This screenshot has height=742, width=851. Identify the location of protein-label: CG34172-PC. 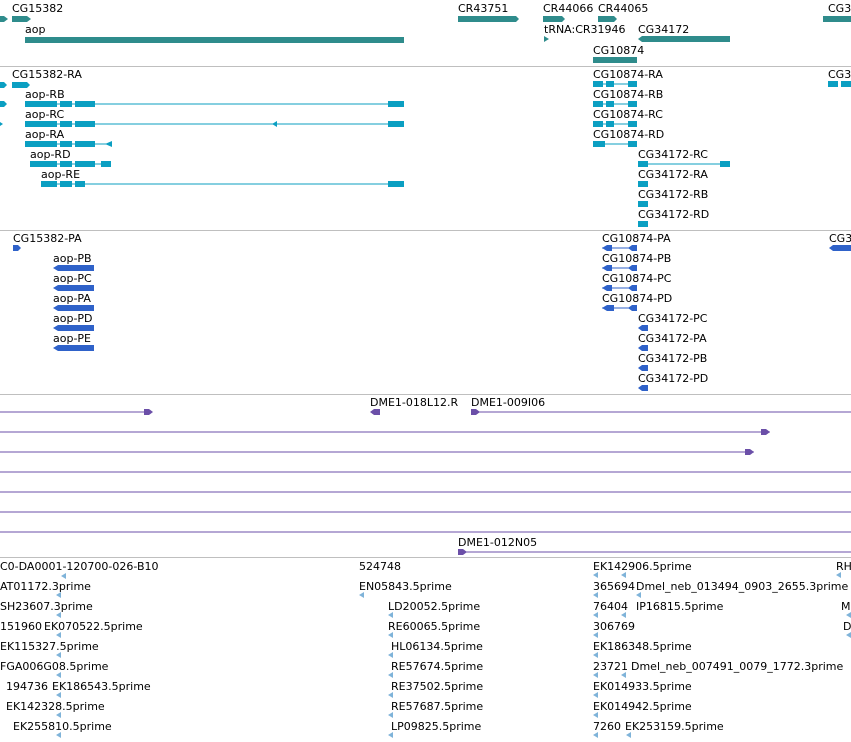
(673, 318).